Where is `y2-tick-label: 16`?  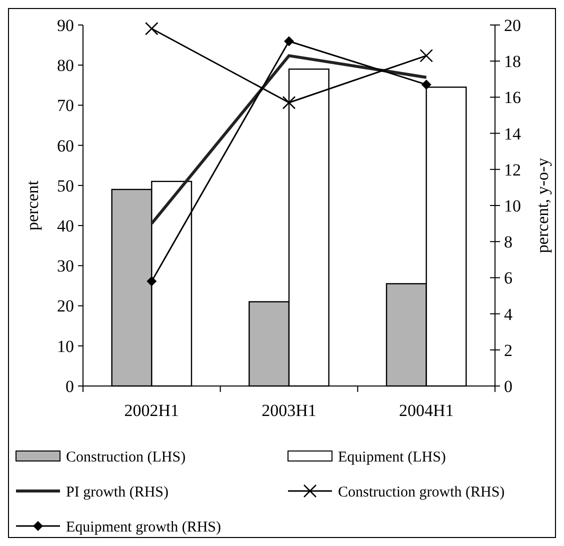 y2-tick-label: 16 is located at coordinates (512, 98).